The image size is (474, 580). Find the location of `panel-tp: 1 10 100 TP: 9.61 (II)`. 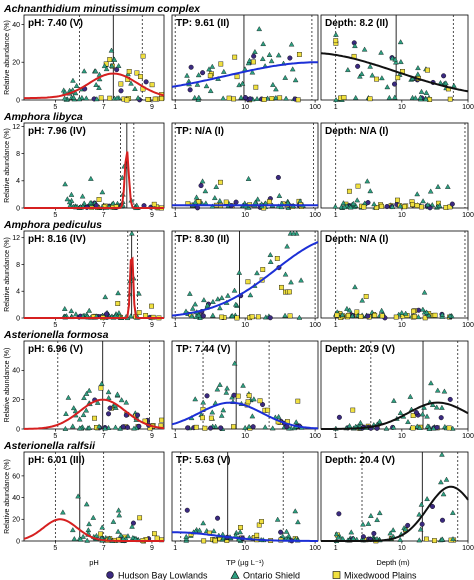

panel-tp: 1 10 100 TP: 9.61 (II) is located at coordinates (246, 62).